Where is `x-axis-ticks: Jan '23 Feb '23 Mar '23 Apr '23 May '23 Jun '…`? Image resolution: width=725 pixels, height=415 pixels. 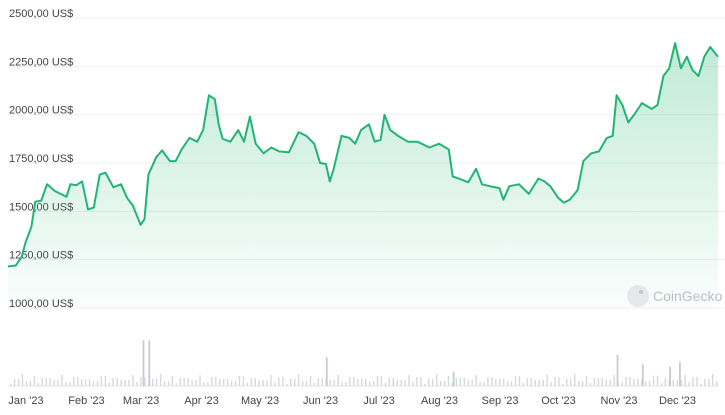 x-axis-ticks: Jan '23 Feb '23 Mar '23 Apr '23 May '23 Jun '… is located at coordinates (352, 401).